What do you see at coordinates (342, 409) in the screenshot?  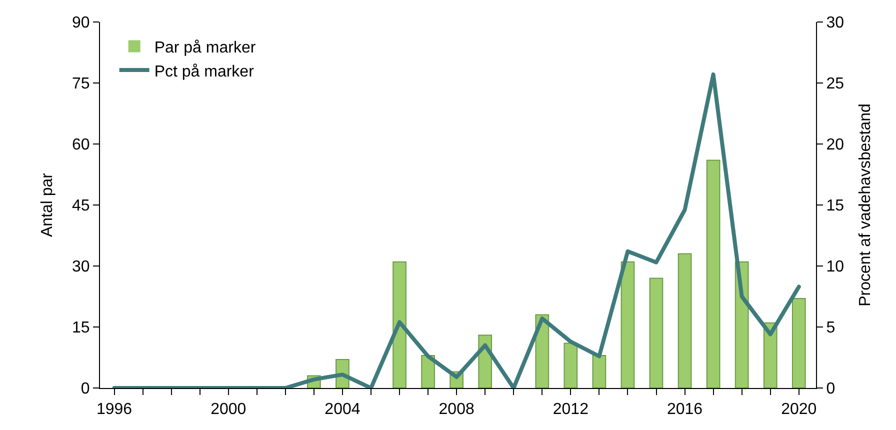 I see `x-tick-label: 2004` at bounding box center [342, 409].